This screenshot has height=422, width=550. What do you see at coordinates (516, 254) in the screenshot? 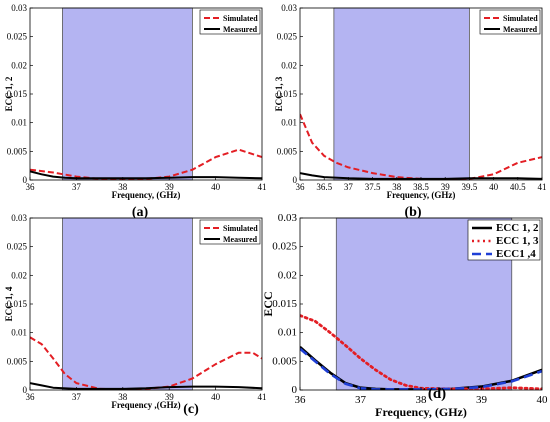
I see `legend-label: ECC1 ,4` at bounding box center [516, 254].